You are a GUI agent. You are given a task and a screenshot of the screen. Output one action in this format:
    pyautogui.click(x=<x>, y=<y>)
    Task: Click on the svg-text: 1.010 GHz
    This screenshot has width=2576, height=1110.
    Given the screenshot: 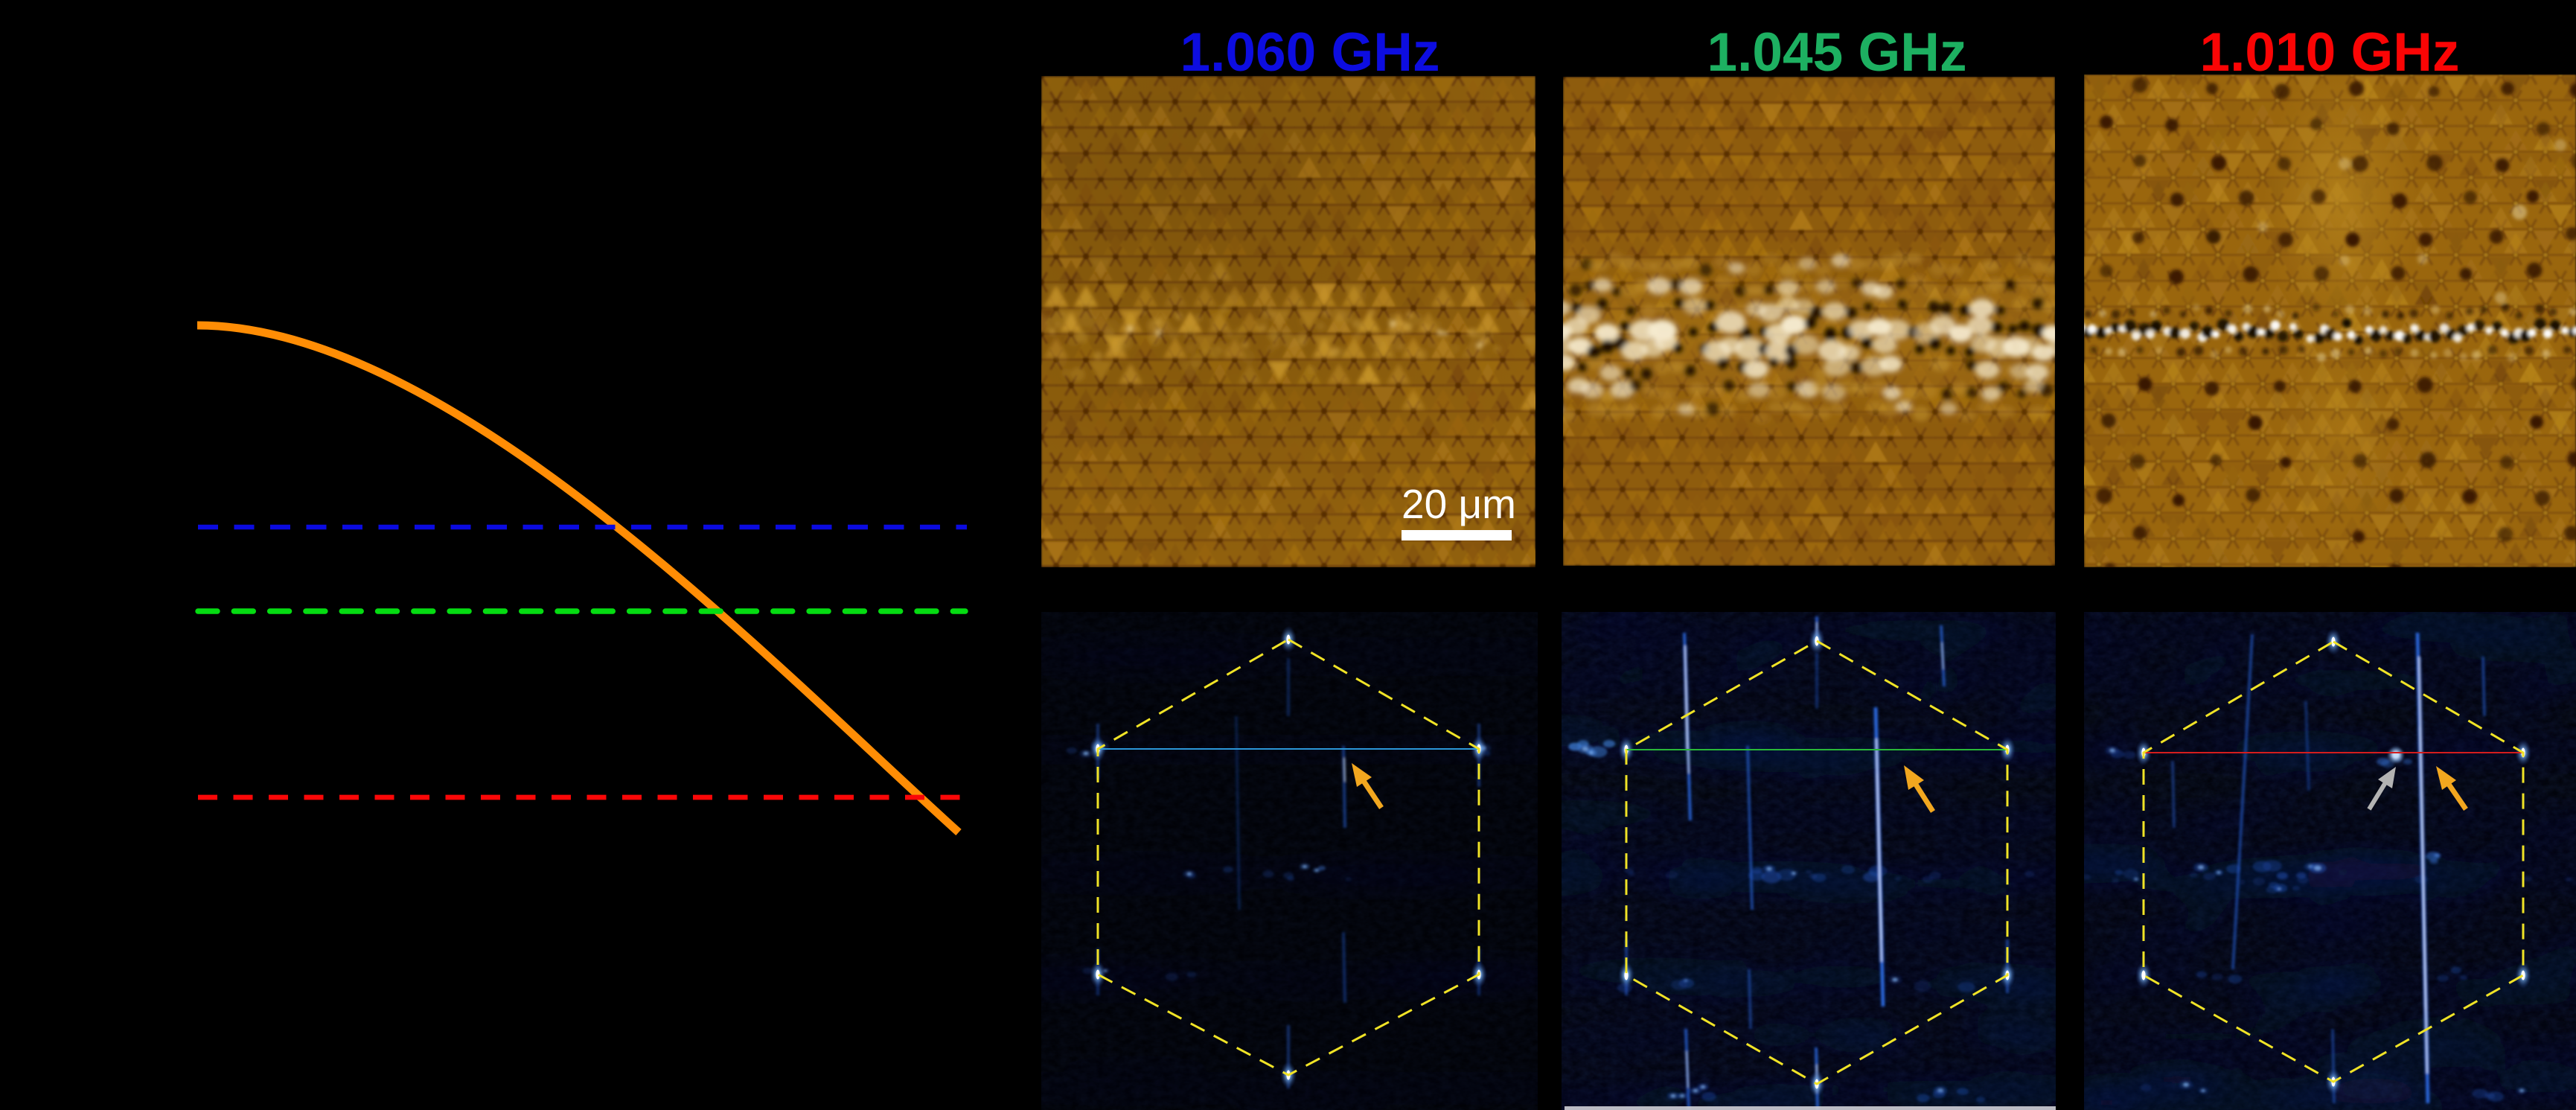 What is the action you would take?
    pyautogui.click(x=2330, y=52)
    